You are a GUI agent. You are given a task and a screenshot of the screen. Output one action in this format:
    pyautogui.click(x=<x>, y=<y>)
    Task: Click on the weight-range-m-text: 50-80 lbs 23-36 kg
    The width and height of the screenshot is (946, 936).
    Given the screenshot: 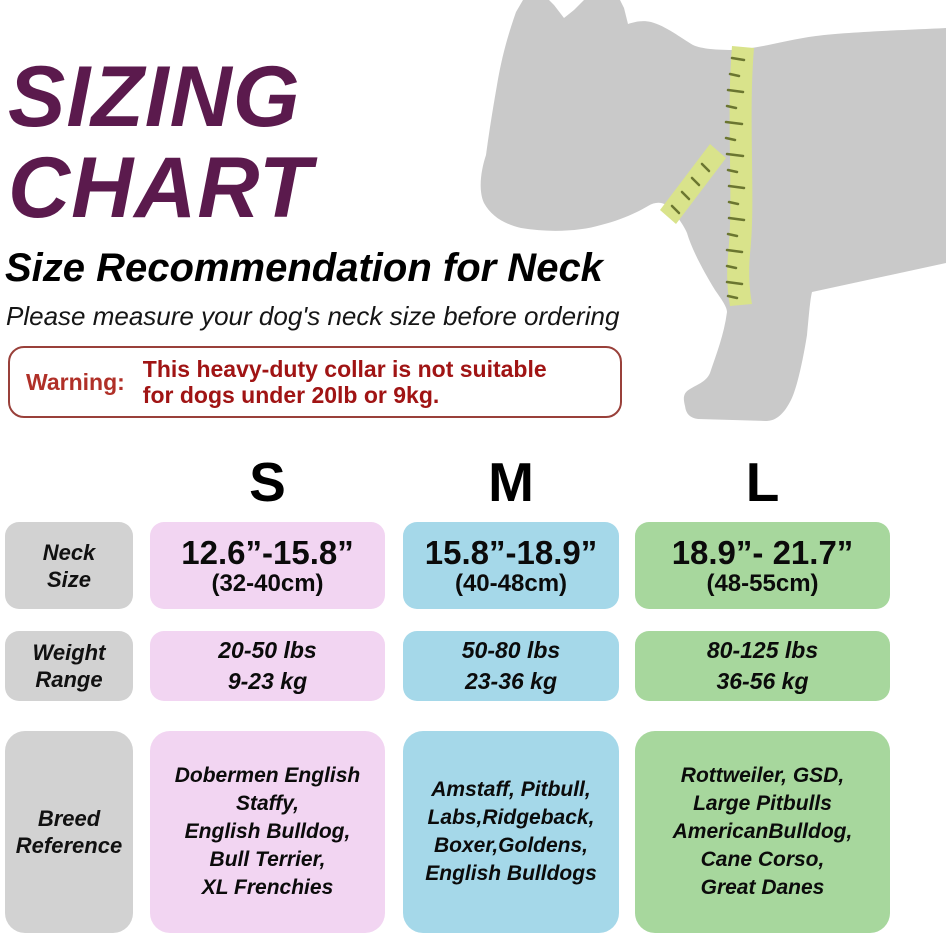 What is the action you would take?
    pyautogui.click(x=511, y=665)
    